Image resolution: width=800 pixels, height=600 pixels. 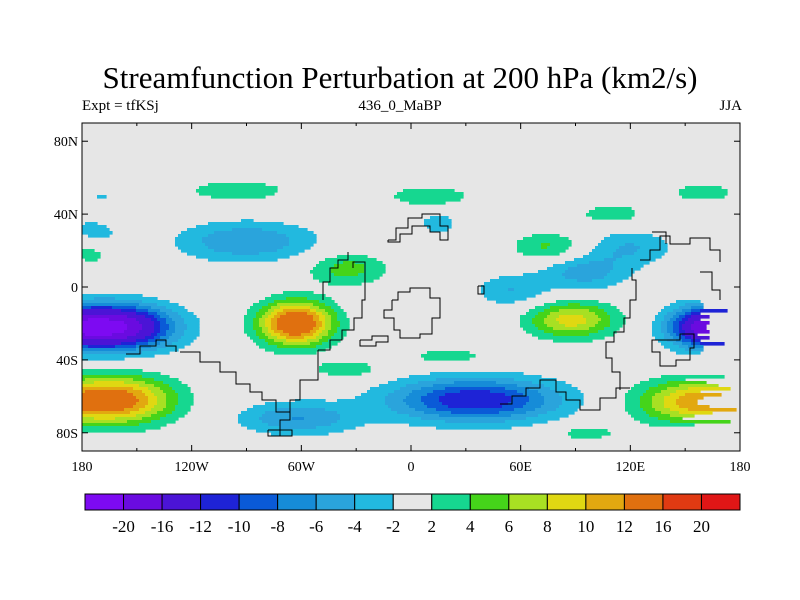 What do you see at coordinates (470, 526) in the screenshot?
I see `colorbar-label: 4` at bounding box center [470, 526].